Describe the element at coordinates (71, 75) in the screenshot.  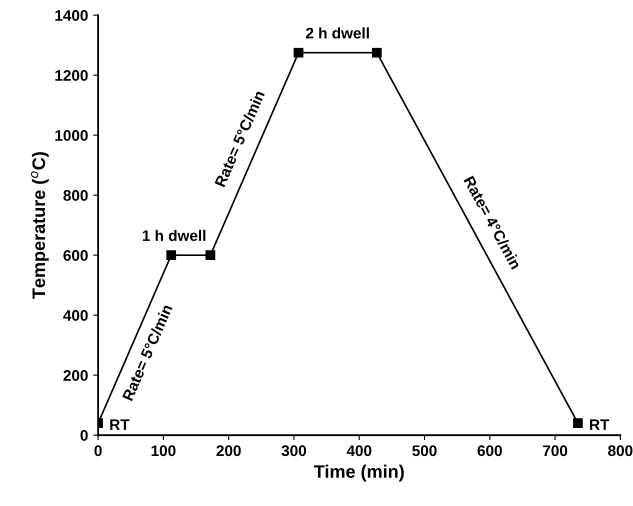
I see `y-tick-label: 1200` at that location.